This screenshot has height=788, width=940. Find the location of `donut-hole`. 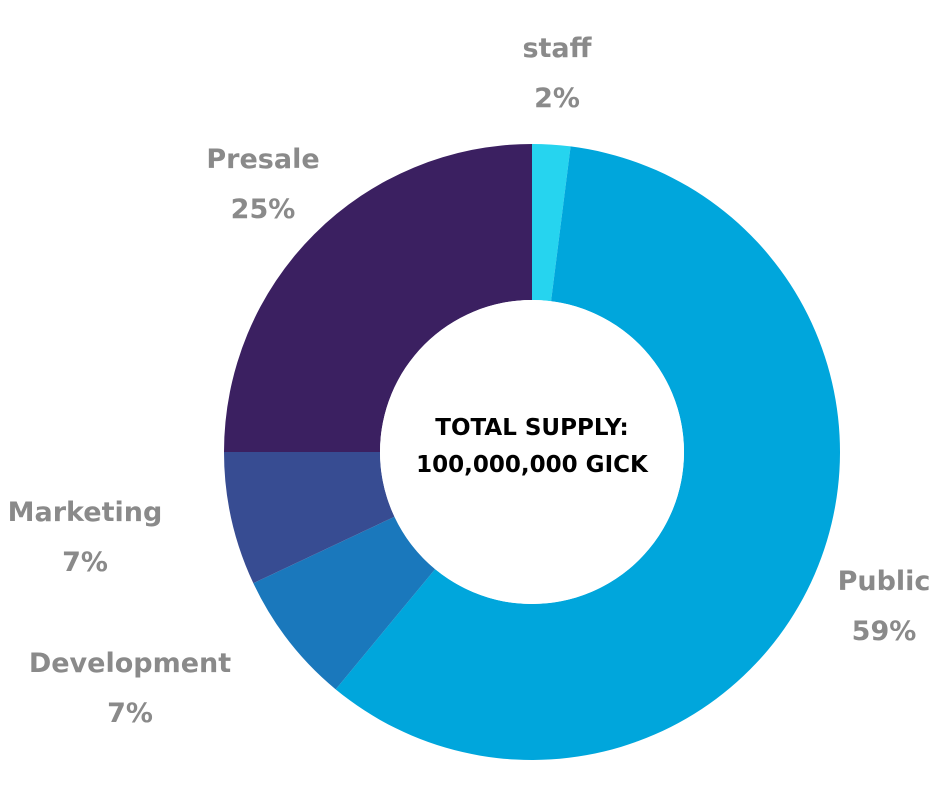

donut-hole is located at coordinates (532, 452).